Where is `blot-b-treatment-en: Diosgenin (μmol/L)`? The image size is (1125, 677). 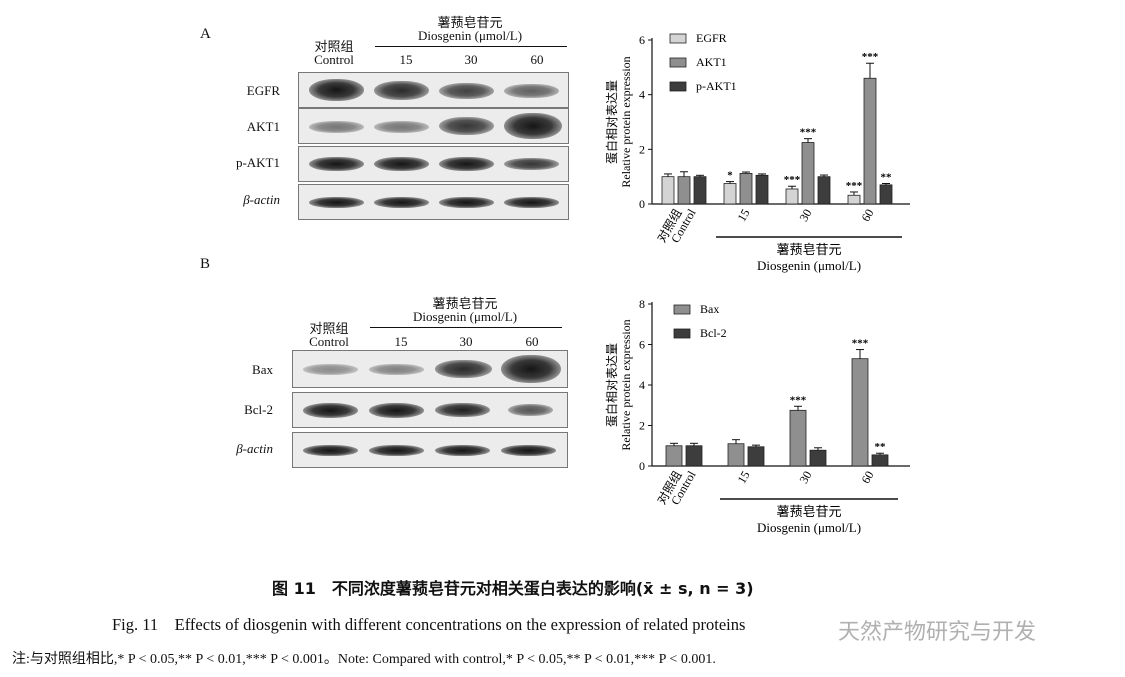
blot-b-treatment-en: Diosgenin (μmol/L) is located at coordinates (465, 316).